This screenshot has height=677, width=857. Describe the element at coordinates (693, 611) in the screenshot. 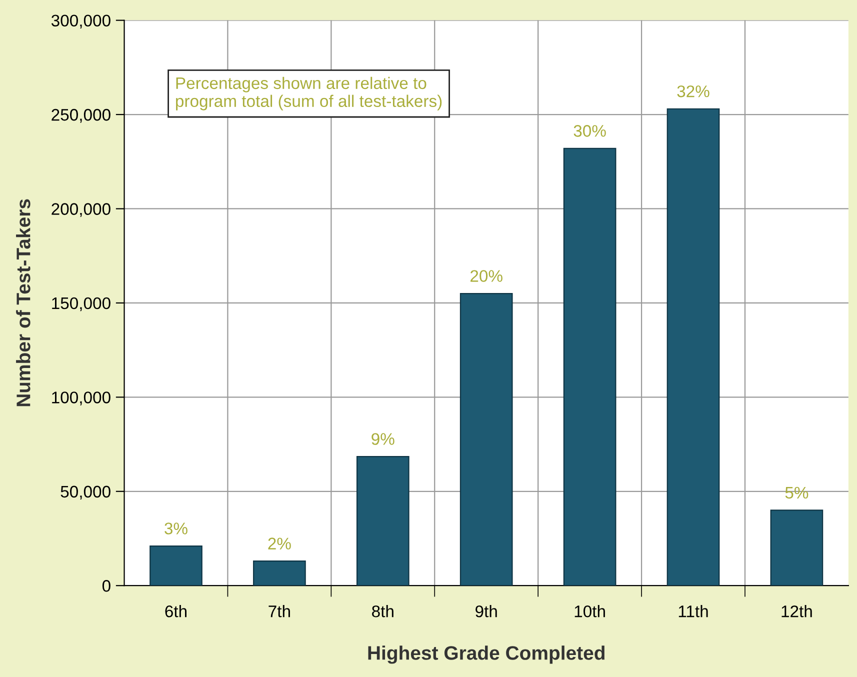

I see `x-tick-label: 11th` at that location.